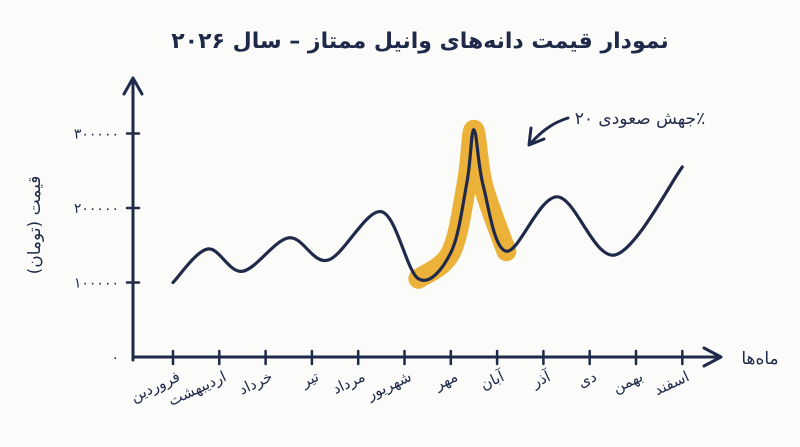 This screenshot has width=800, height=447. I want to click on x-tick-label: آبان, so click(492, 380).